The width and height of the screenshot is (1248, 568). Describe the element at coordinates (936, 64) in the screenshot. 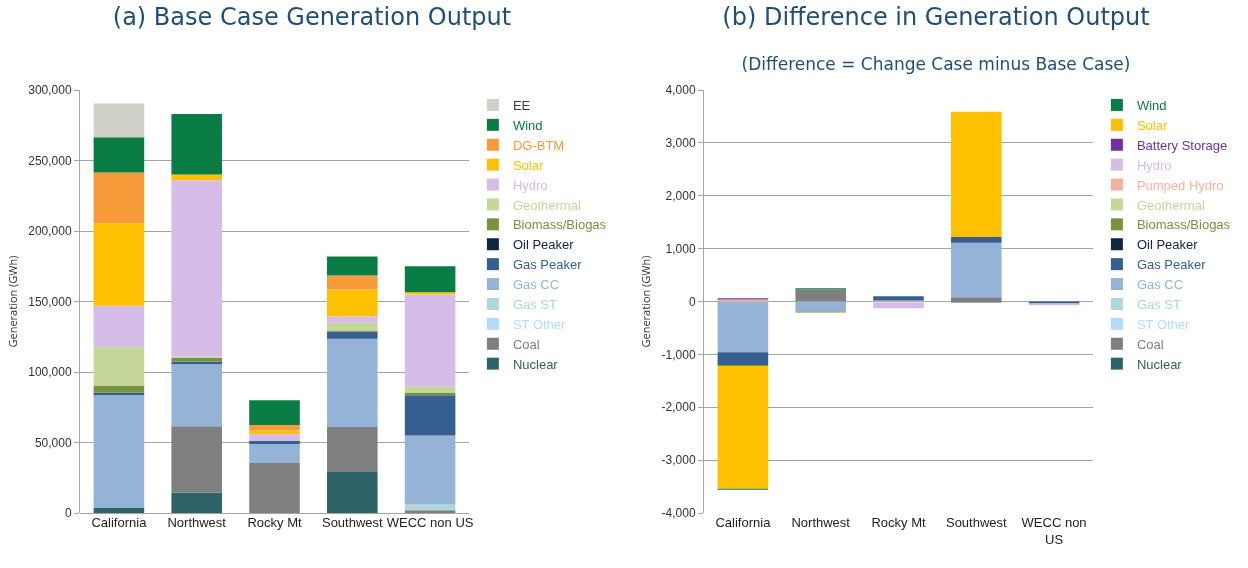

I see `chart-subtitle: (Difference = Change Case minus Base Case)` at that location.